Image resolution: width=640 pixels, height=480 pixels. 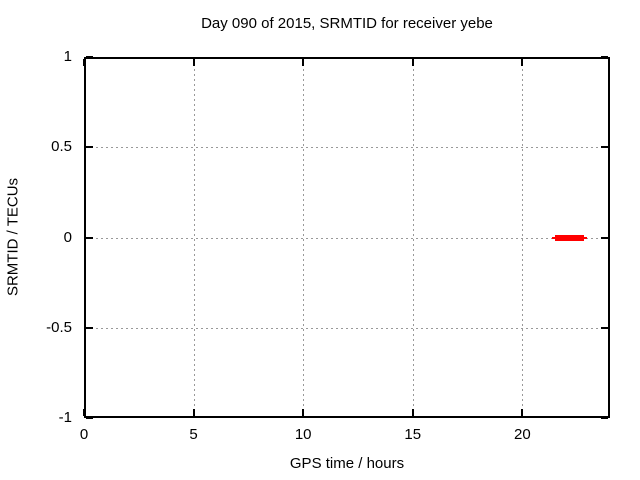 What do you see at coordinates (65, 417) in the screenshot?
I see `y-tick-label: -1` at bounding box center [65, 417].